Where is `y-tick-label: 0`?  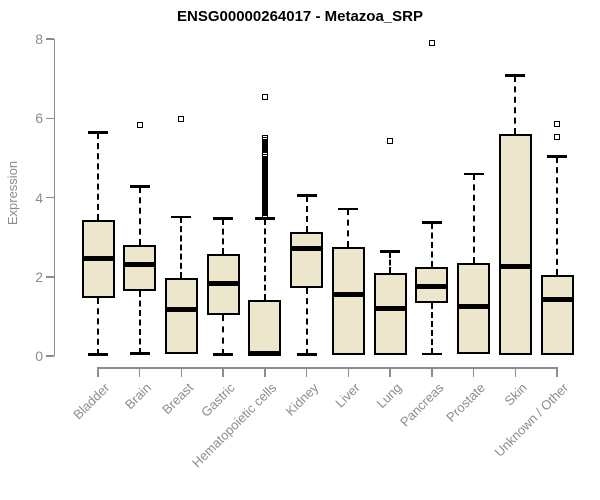 y-tick-label: 0 is located at coordinates (39, 356).